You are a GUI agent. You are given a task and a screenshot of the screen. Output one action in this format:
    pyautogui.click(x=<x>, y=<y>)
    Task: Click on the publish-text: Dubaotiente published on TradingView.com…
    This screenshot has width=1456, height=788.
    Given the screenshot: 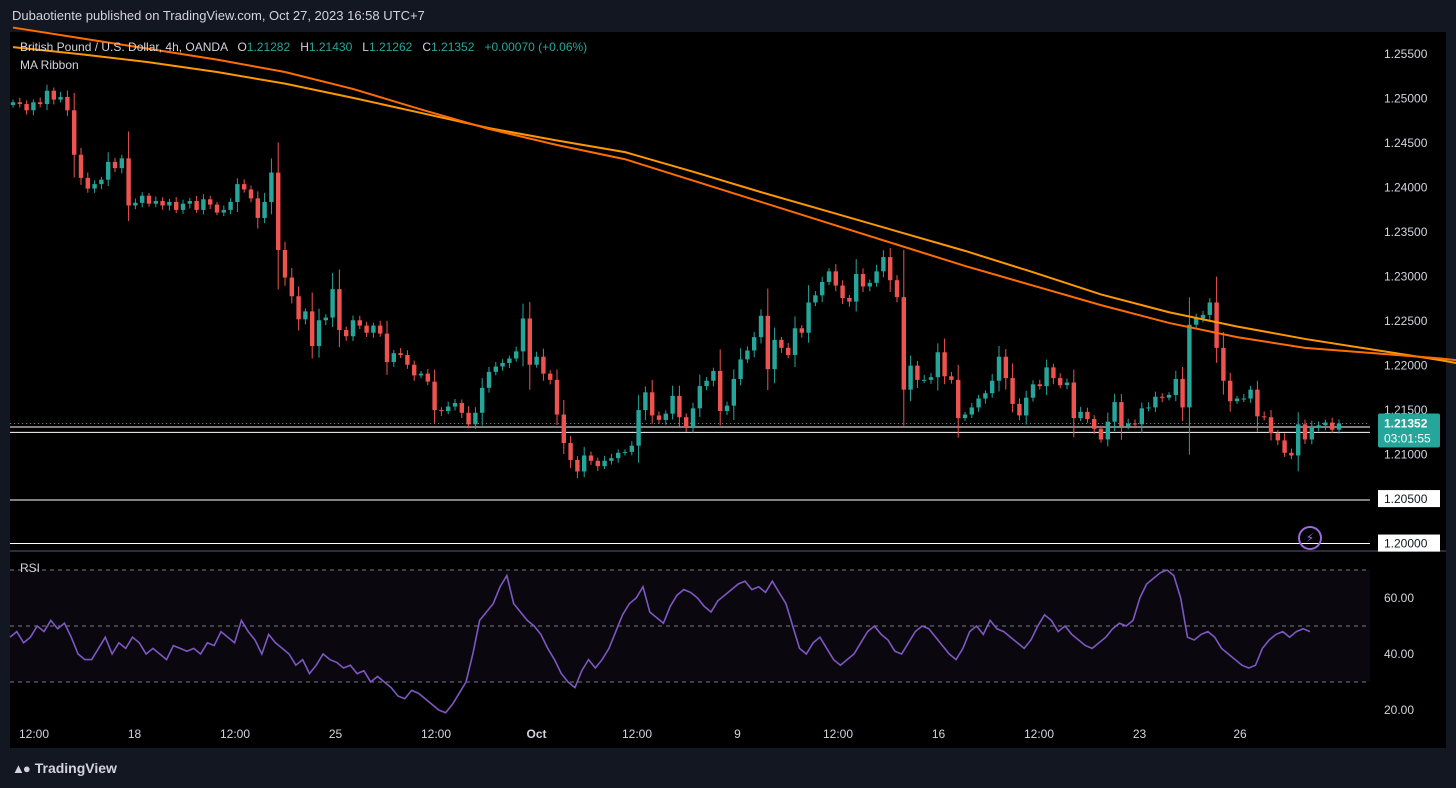 What is the action you would take?
    pyautogui.click(x=218, y=15)
    